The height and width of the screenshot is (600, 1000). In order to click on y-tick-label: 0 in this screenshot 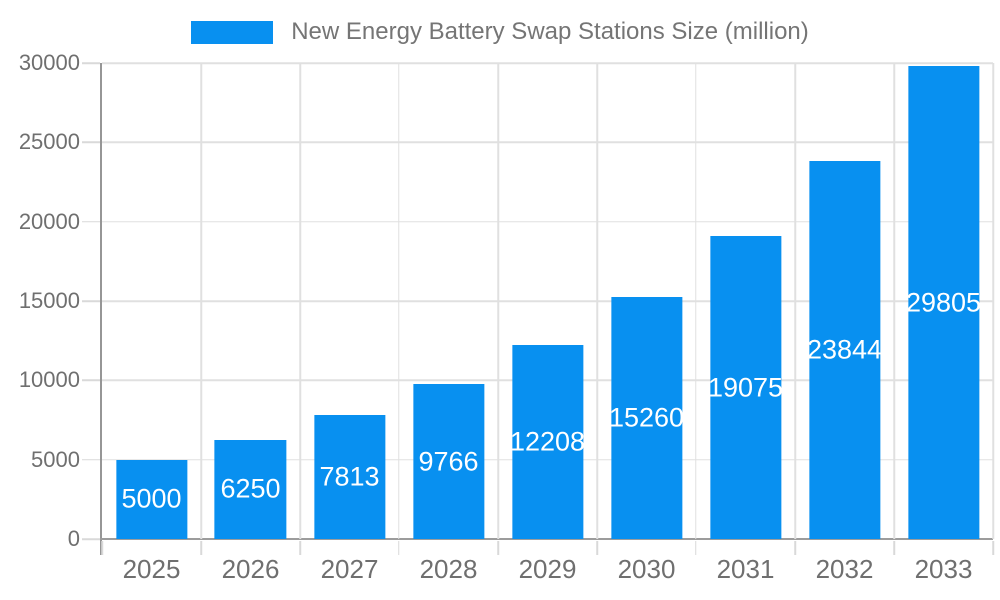, I will do `click(73, 538)`.